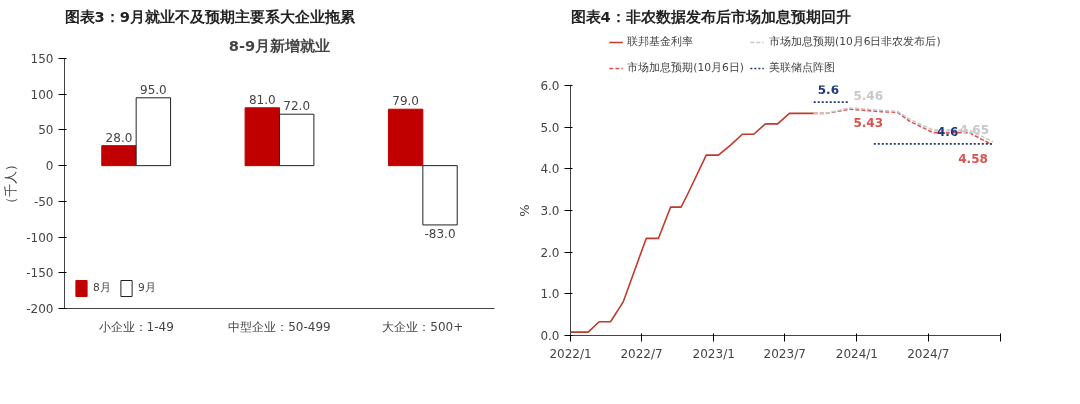  Describe the element at coordinates (102, 288) in the screenshot. I see `legend-label: 8月` at that location.